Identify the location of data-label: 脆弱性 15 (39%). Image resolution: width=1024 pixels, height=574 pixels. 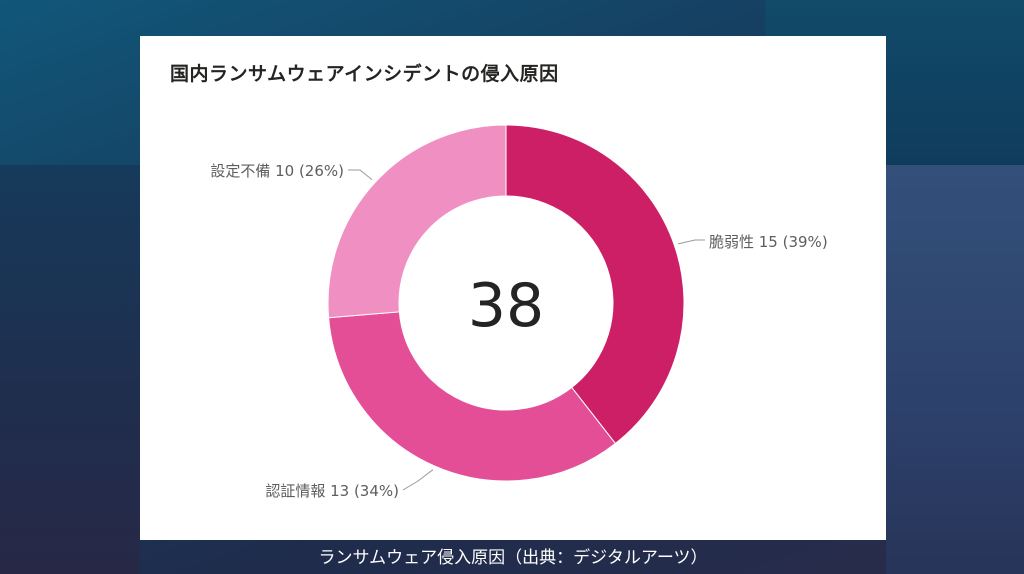
(768, 242).